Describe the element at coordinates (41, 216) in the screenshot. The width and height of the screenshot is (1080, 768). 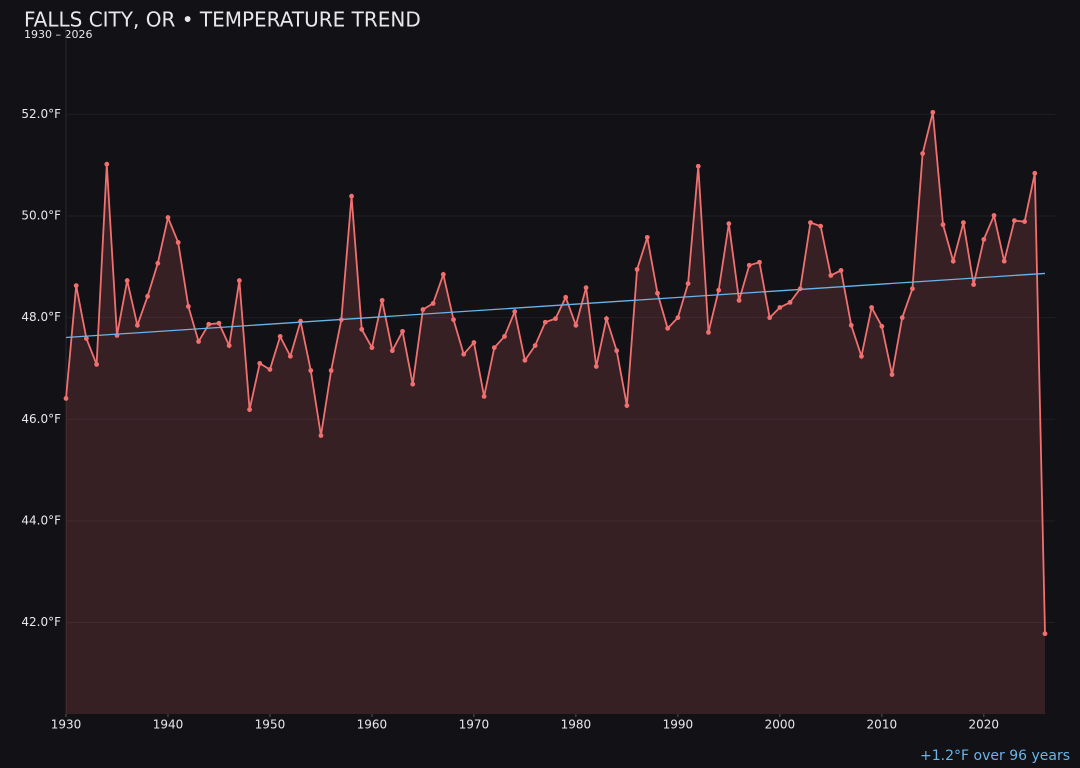
I see `y-tick-label: 50.0°F` at that location.